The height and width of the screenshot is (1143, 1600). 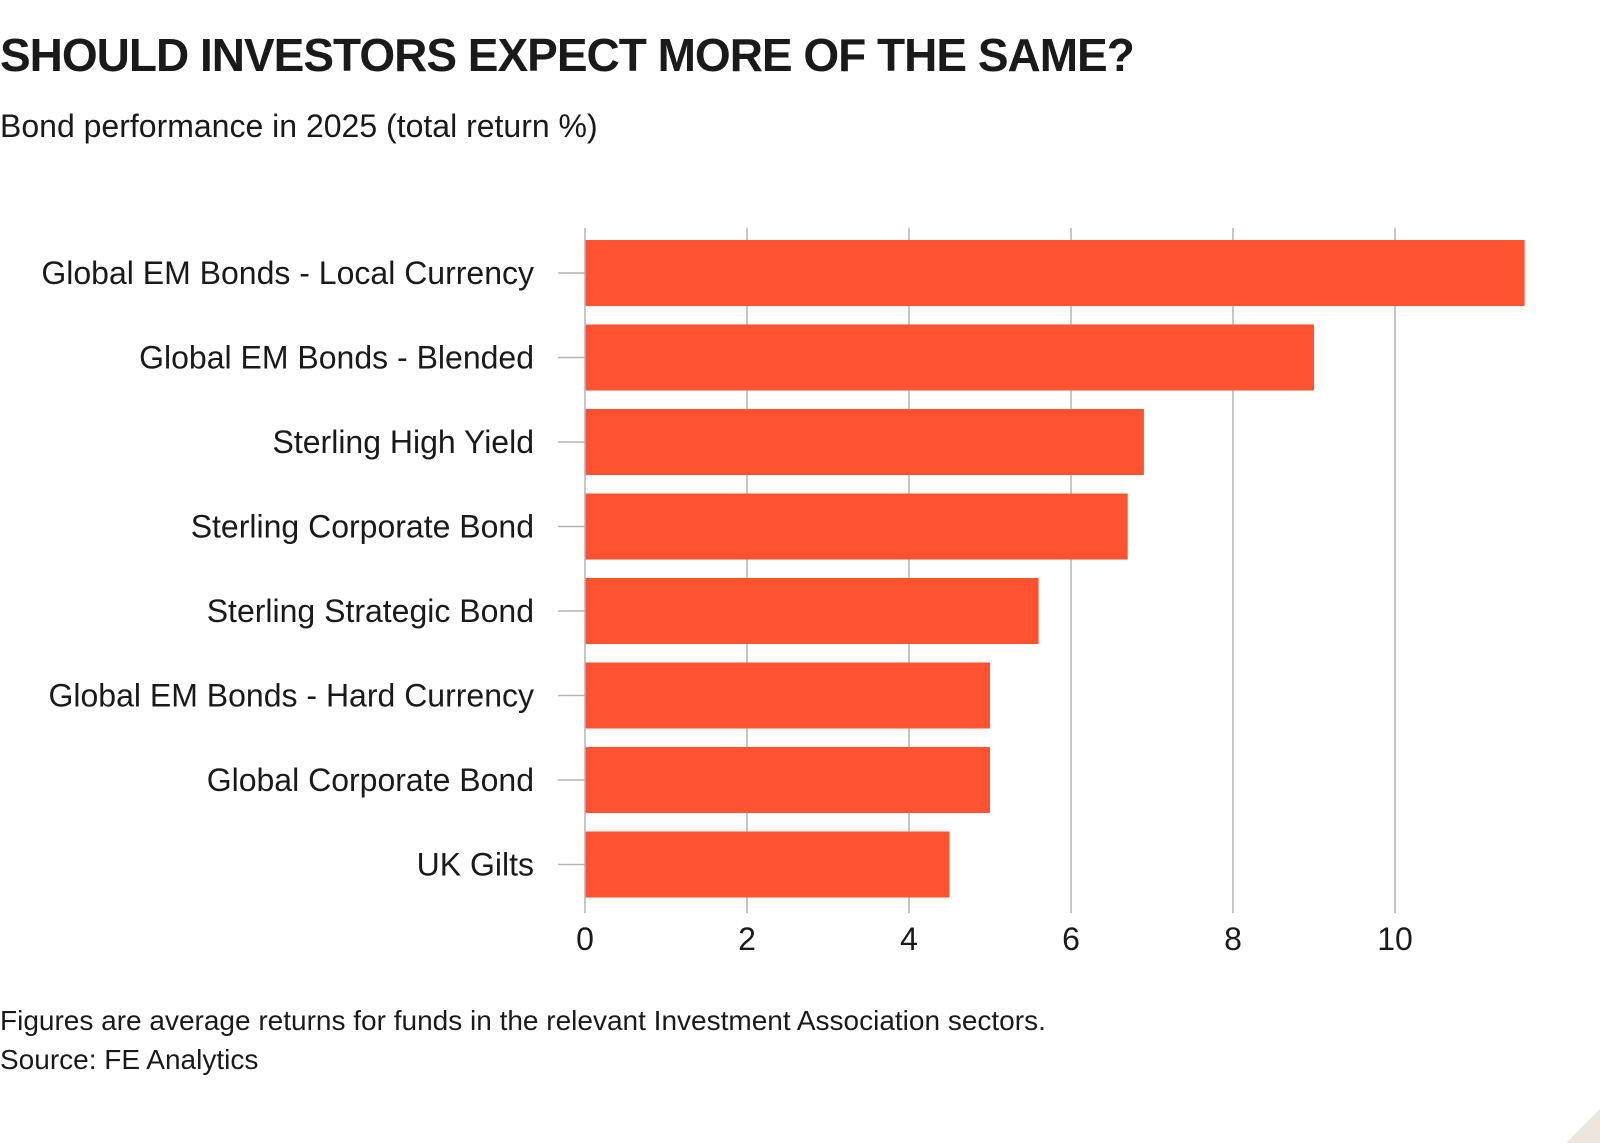 I want to click on category-label-6: Global Corporate Bond, so click(x=370, y=780).